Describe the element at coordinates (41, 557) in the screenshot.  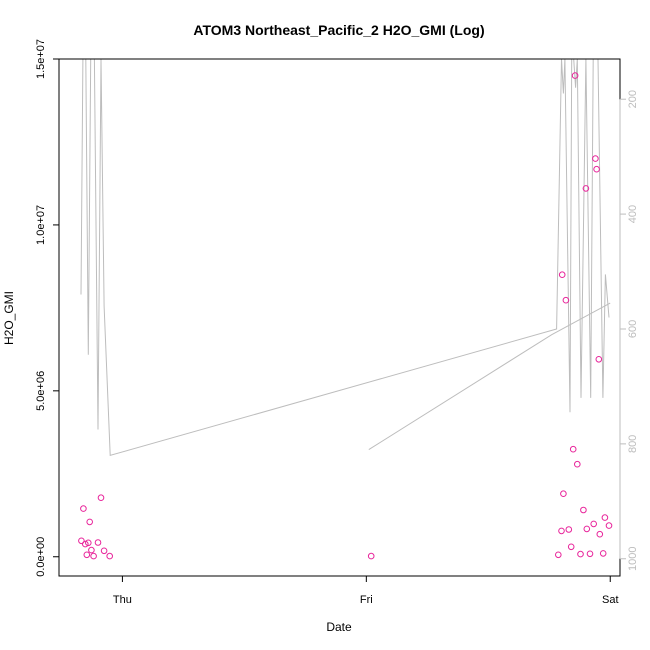
I see `y-tick-label-0: 0.0e+00` at that location.